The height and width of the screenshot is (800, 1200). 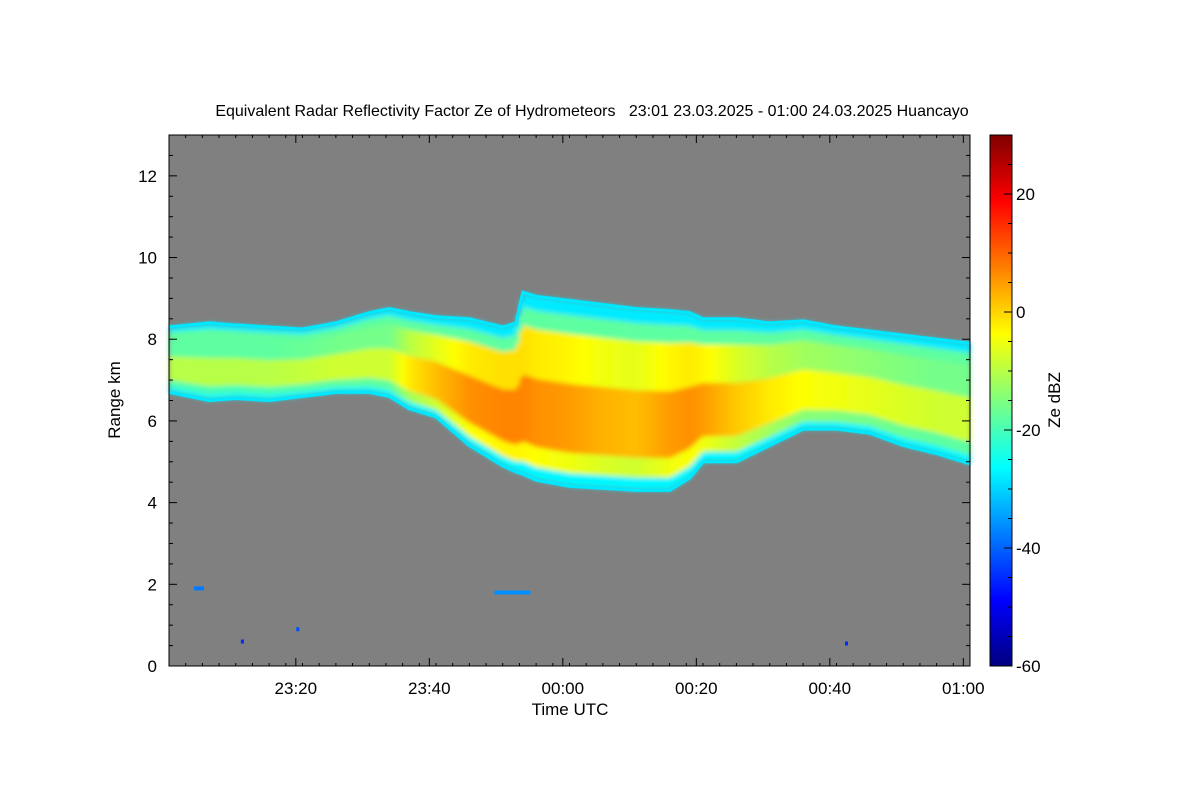 I want to click on y-tick-label: 0, so click(x=152, y=666).